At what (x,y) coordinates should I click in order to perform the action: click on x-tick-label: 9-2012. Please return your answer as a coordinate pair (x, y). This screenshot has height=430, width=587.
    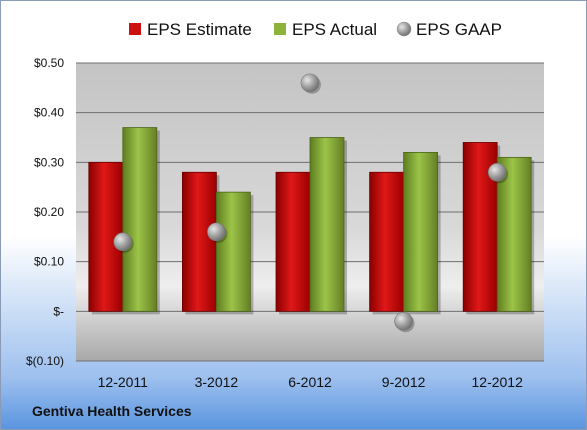
    Looking at the image, I should click on (404, 382).